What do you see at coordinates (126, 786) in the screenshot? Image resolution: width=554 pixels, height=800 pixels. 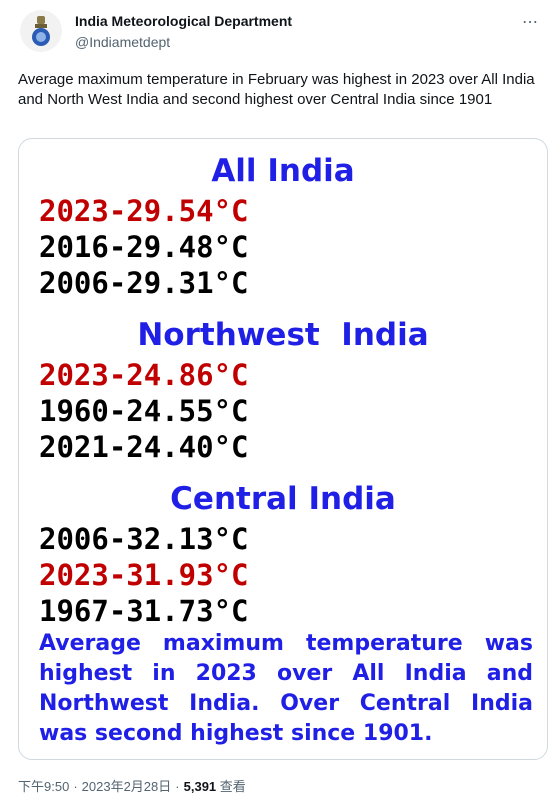 I see `date: 2023年2月28日` at bounding box center [126, 786].